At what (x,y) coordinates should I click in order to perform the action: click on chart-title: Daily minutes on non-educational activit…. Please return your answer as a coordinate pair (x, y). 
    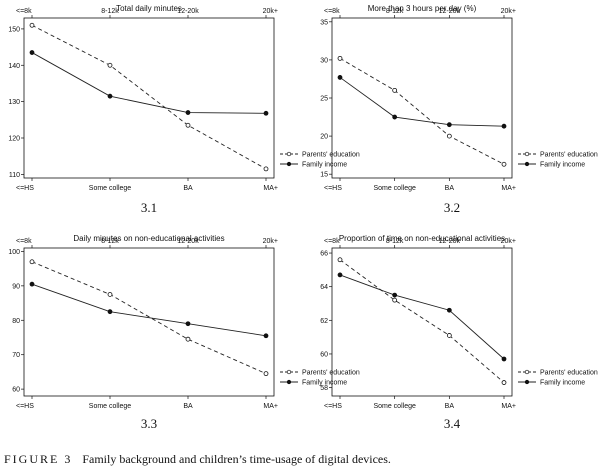
    Looking at the image, I should click on (148, 238).